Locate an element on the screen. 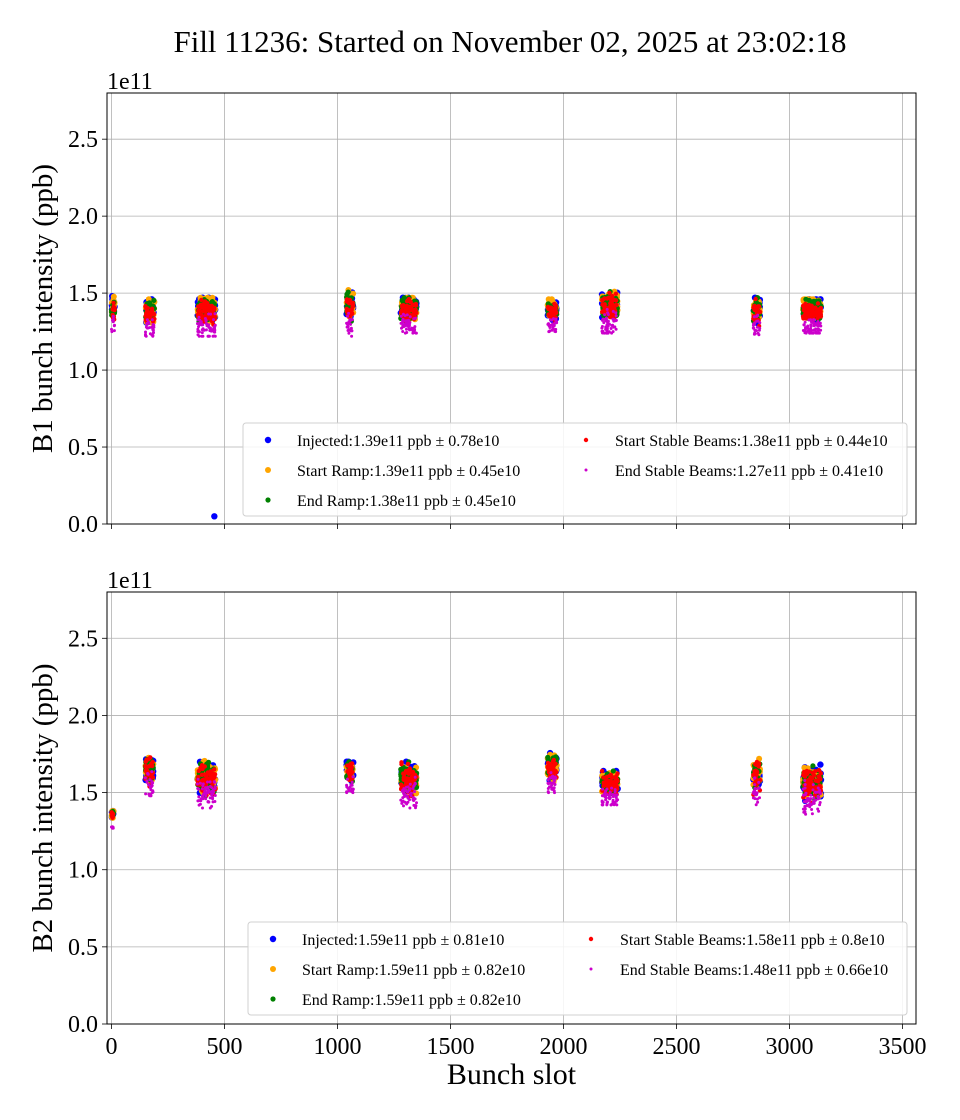  x-tick-label: 500 is located at coordinates (225, 1047).